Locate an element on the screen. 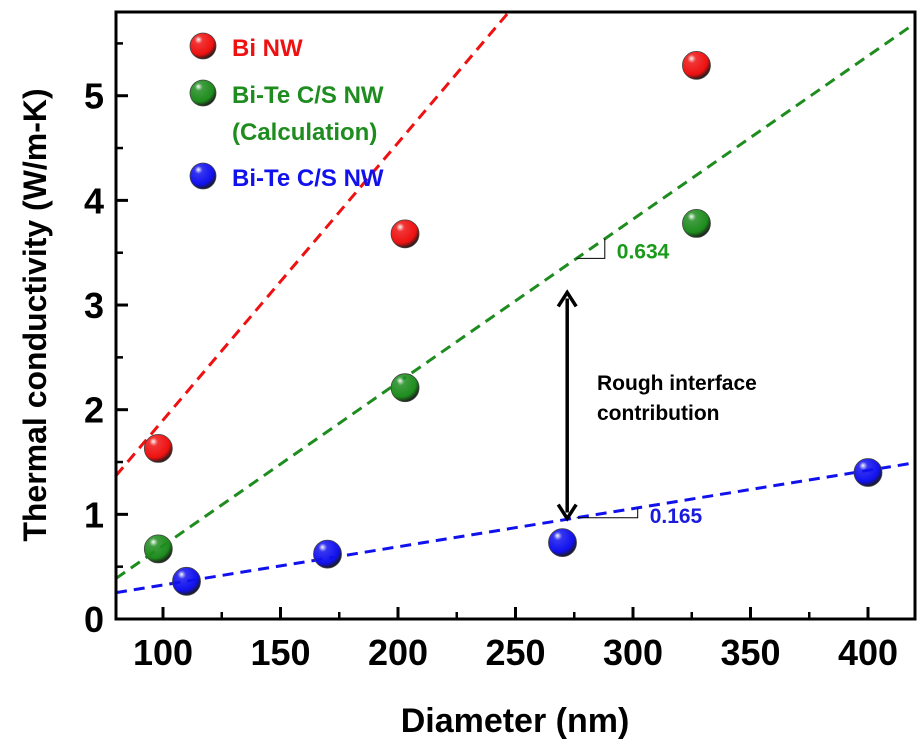 This screenshot has height=754, width=922. annotation-text: Rough interface is located at coordinates (677, 383).